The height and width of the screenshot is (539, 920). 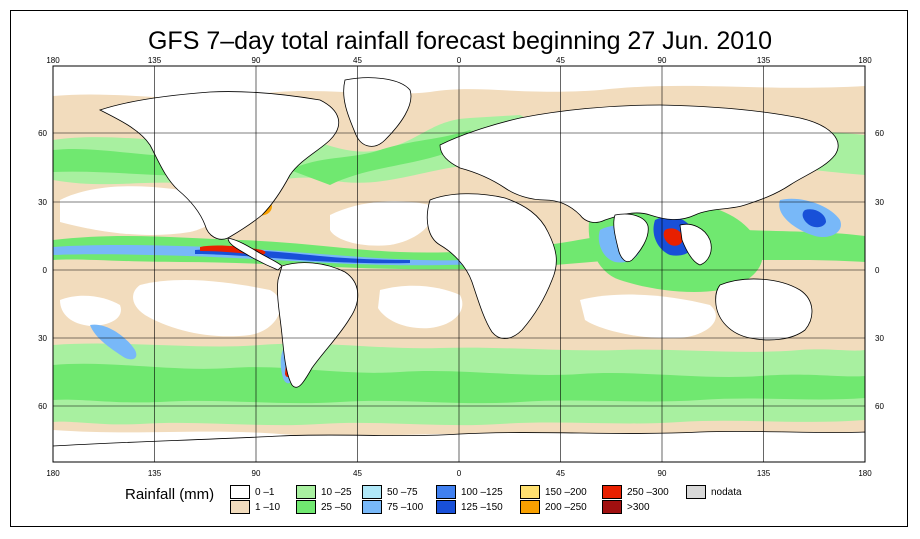 I want to click on west-pacific-core, so click(x=814, y=218).